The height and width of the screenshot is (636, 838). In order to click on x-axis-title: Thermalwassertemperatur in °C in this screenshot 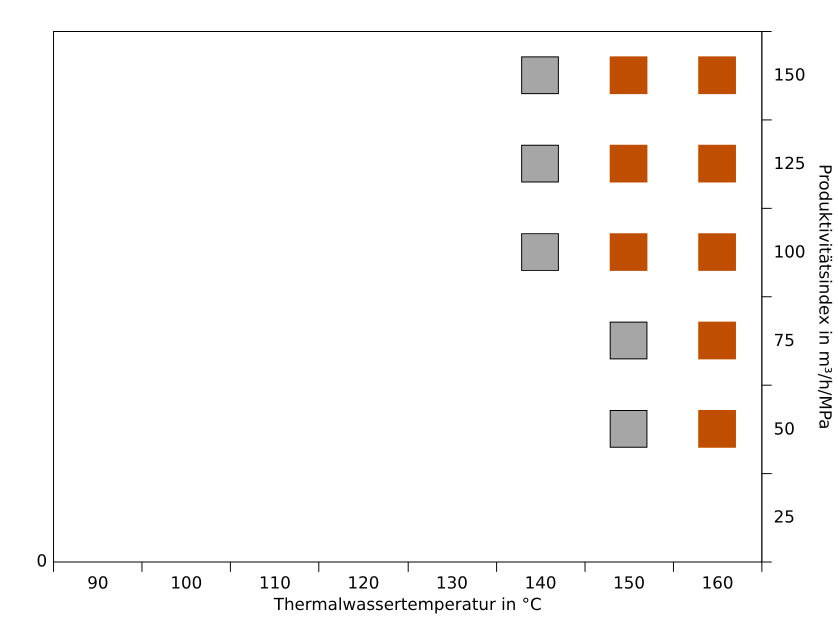, I will do `click(407, 604)`.